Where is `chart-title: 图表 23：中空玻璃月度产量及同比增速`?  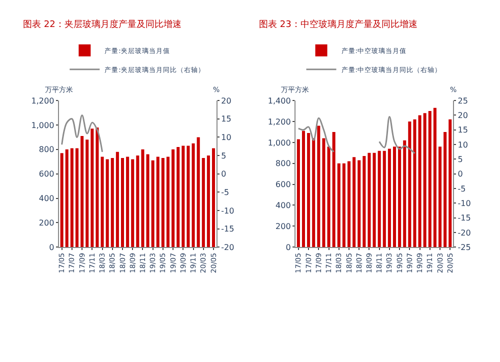
chart-title: 图表 23：中空玻璃月度产量及同比增速 is located at coordinates (338, 24).